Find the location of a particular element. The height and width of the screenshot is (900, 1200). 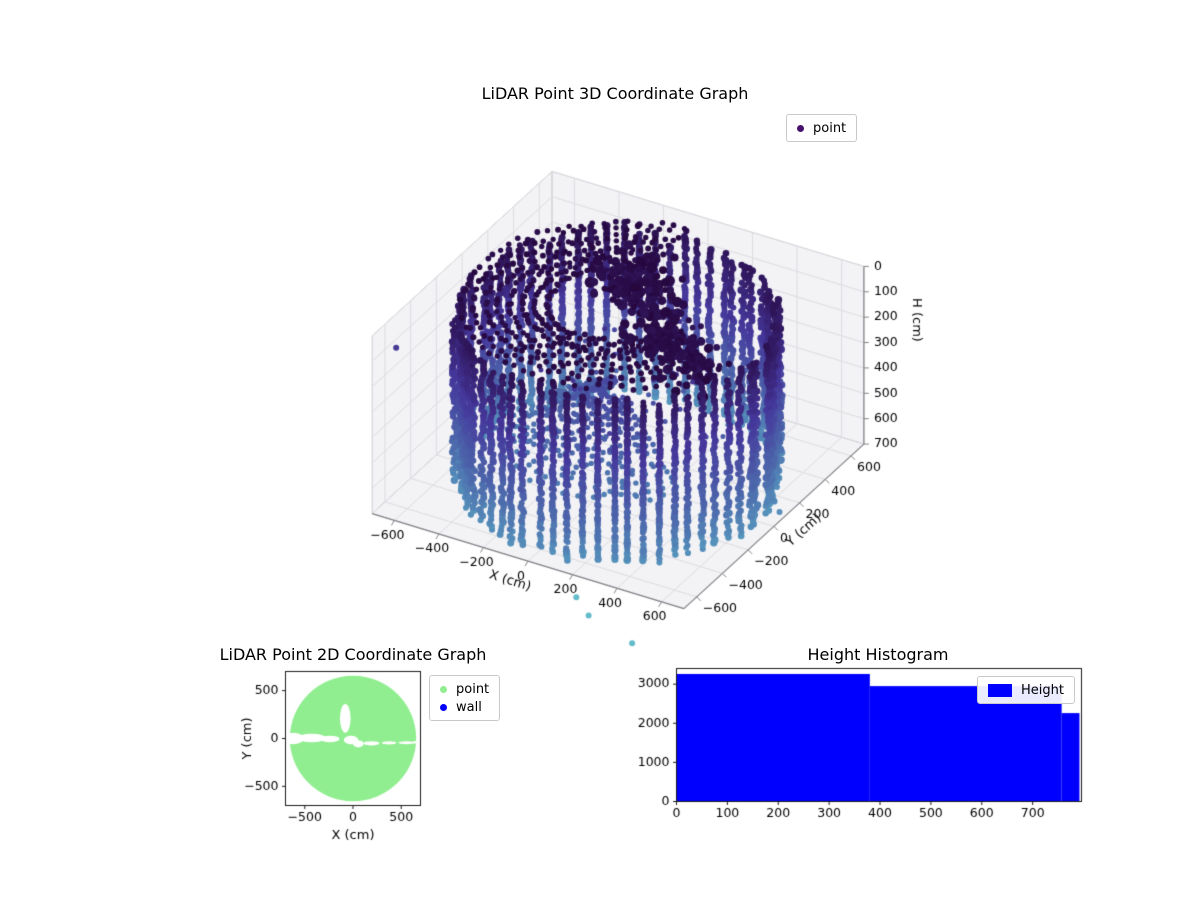

title-2d-plot: LiDAR Point 2D Coordinate Graph is located at coordinates (353, 654).